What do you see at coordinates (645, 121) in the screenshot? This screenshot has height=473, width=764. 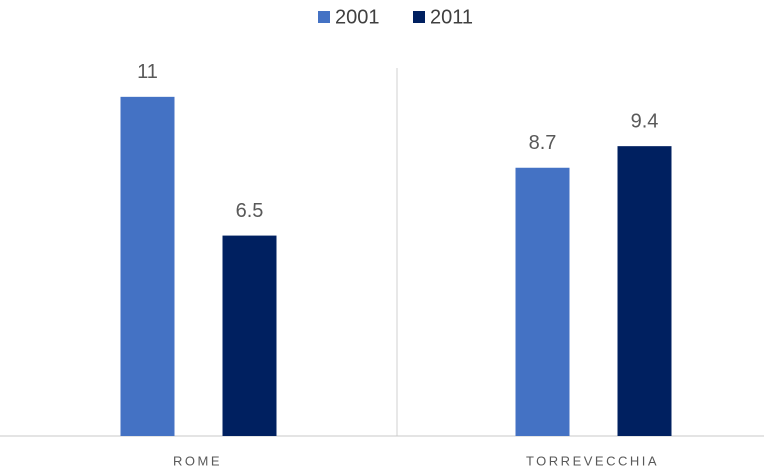 I see `value-label: 9.4` at bounding box center [645, 121].